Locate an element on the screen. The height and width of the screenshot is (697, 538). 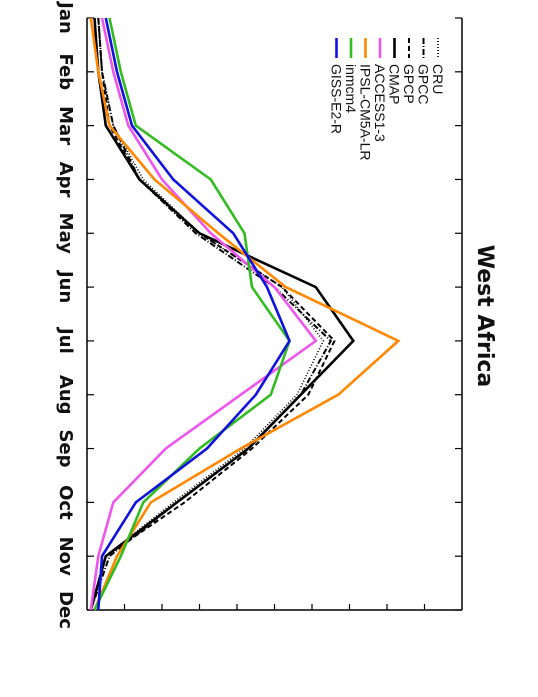
legend-label-inmcm4: inmcm4 is located at coordinates (351, 88).